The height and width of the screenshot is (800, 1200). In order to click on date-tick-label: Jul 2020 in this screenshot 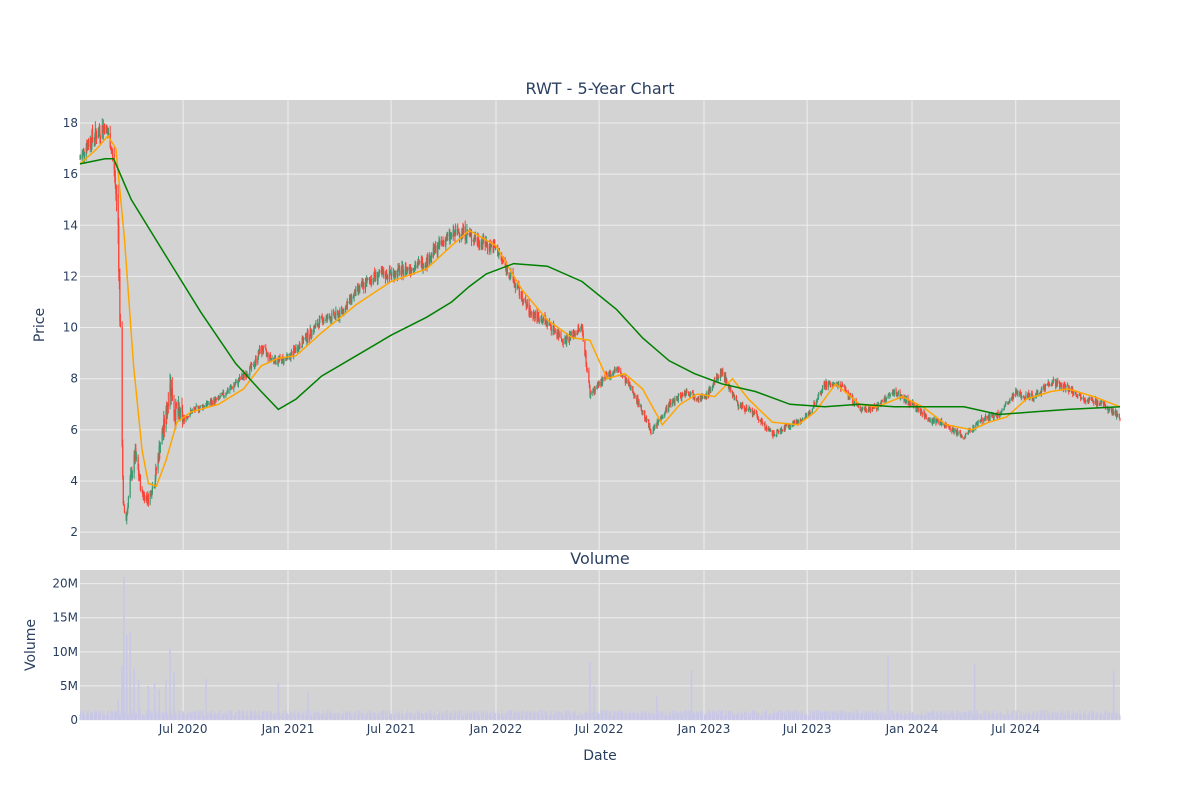, I will do `click(183, 729)`.